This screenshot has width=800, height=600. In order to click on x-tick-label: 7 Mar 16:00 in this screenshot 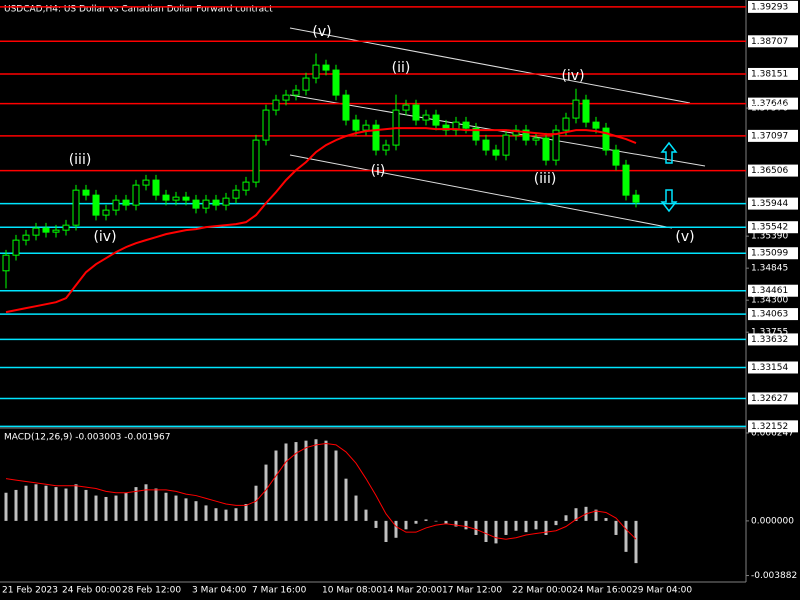, I will do `click(279, 591)`.